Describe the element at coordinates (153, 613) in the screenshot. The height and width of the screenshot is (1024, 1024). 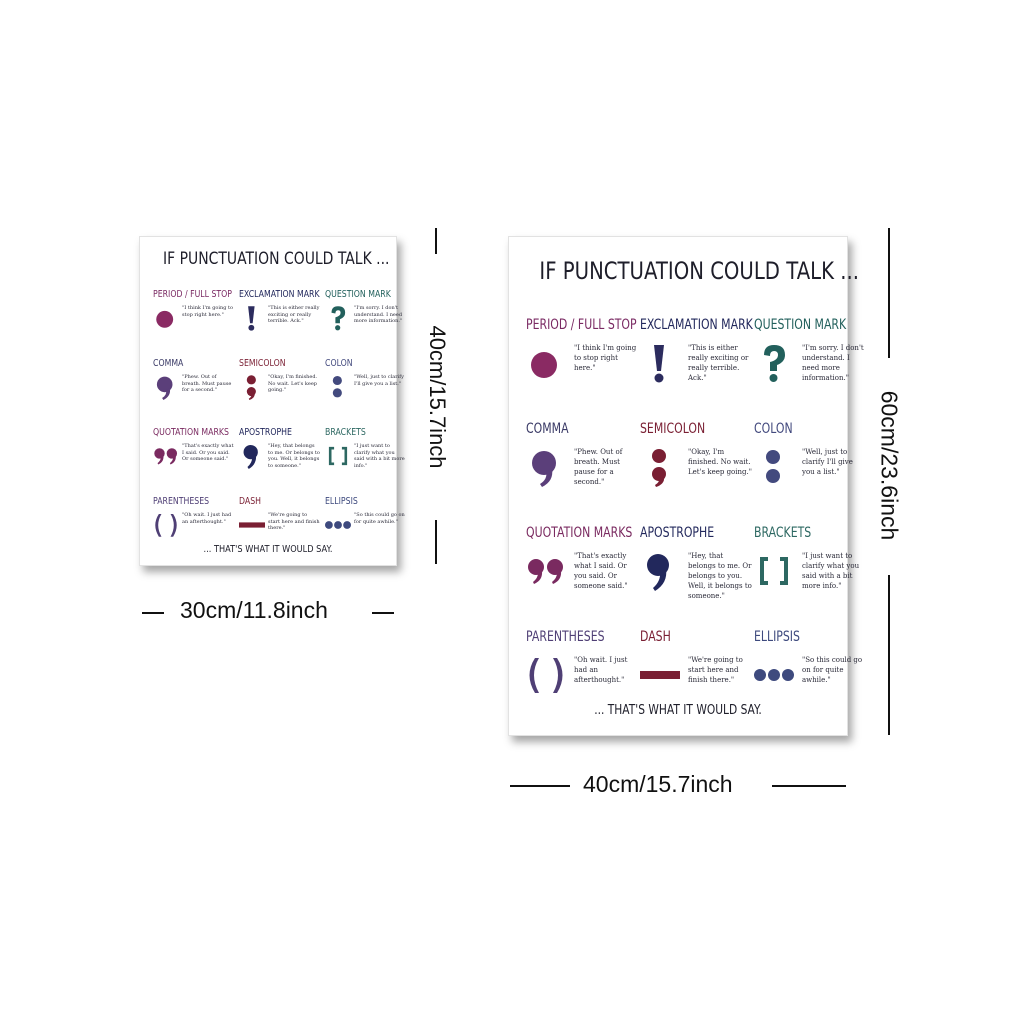
I see `width-line-left-small` at that location.